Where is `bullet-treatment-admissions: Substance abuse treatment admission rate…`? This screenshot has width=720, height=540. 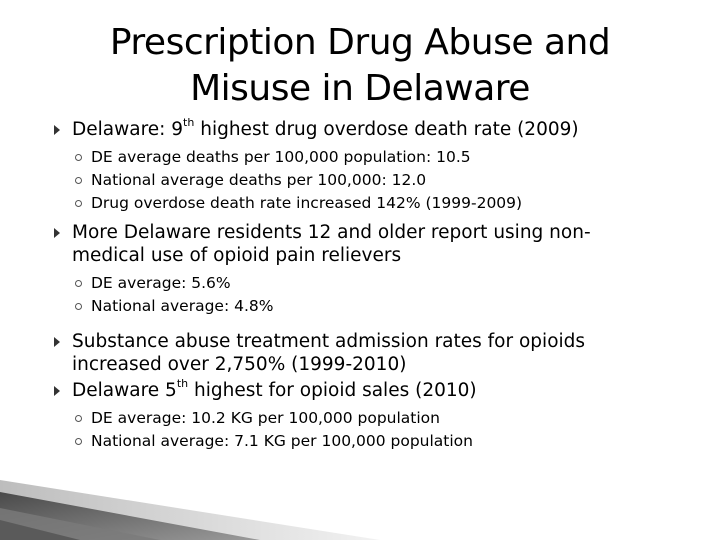 bullet-treatment-admissions: Substance abuse treatment admission rate… is located at coordinates (374, 353).